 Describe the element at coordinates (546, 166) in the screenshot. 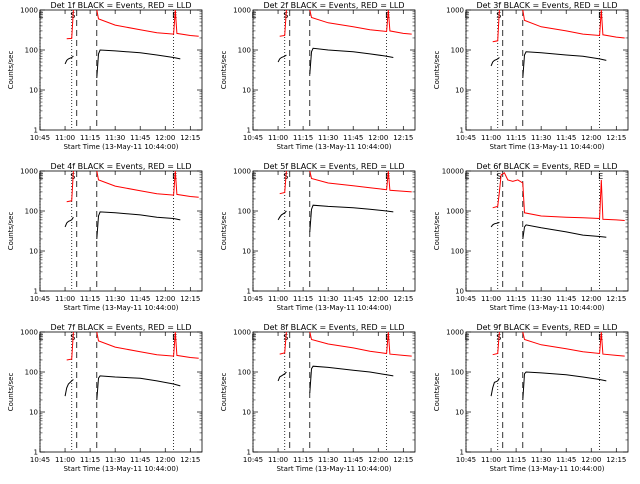

I see `chart-title: Det 6f BLACK = Events, RED = LLD` at that location.